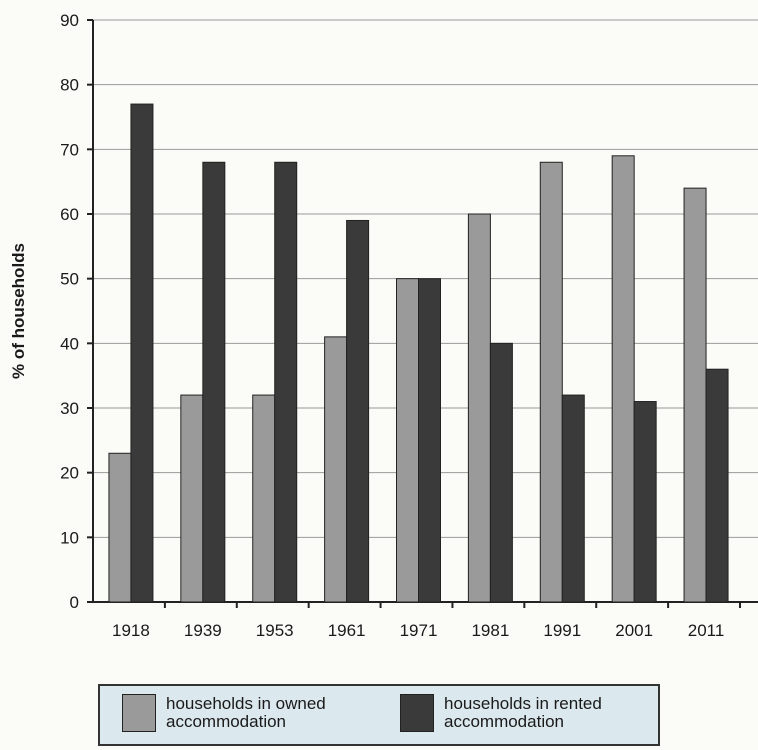 The image size is (758, 750). Describe the element at coordinates (264, 498) in the screenshot. I see `bar-owned-1953` at that location.